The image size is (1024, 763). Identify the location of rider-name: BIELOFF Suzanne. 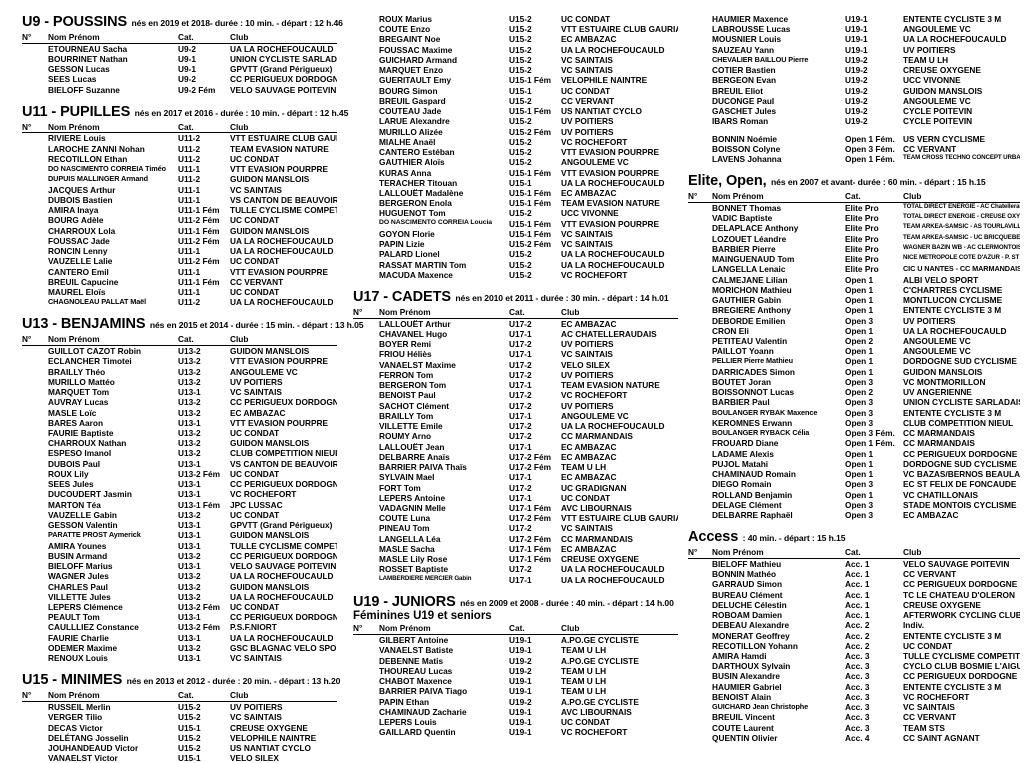
(84, 89).